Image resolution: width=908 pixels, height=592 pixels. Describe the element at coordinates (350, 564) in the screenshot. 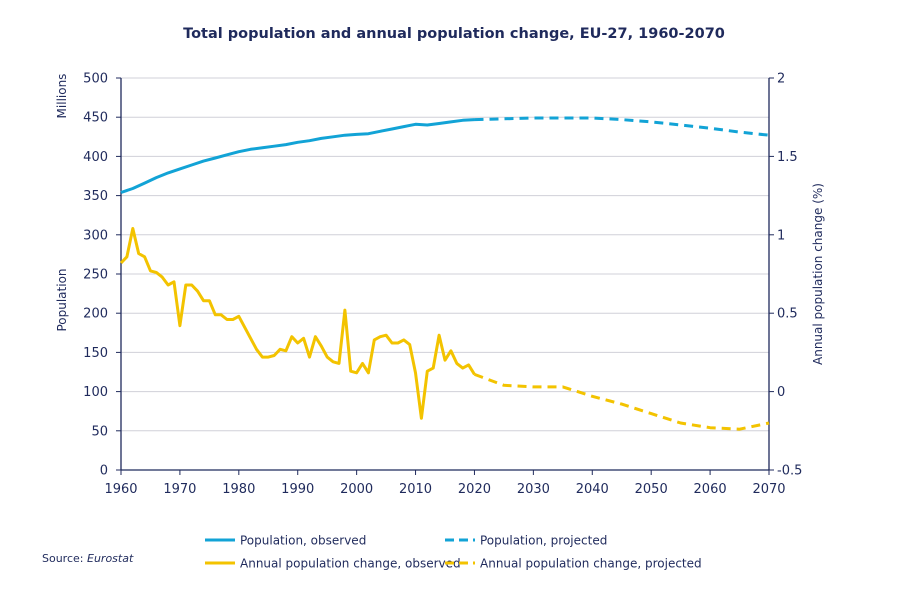

I see `legend-label: Annual population change, observed` at that location.